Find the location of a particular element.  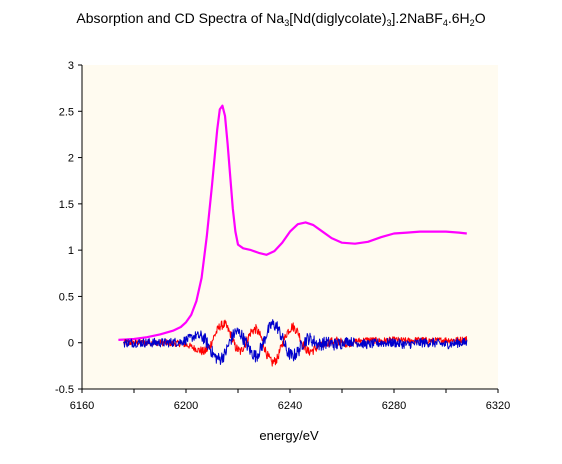

y-tick-label: 2 is located at coordinates (71, 159).